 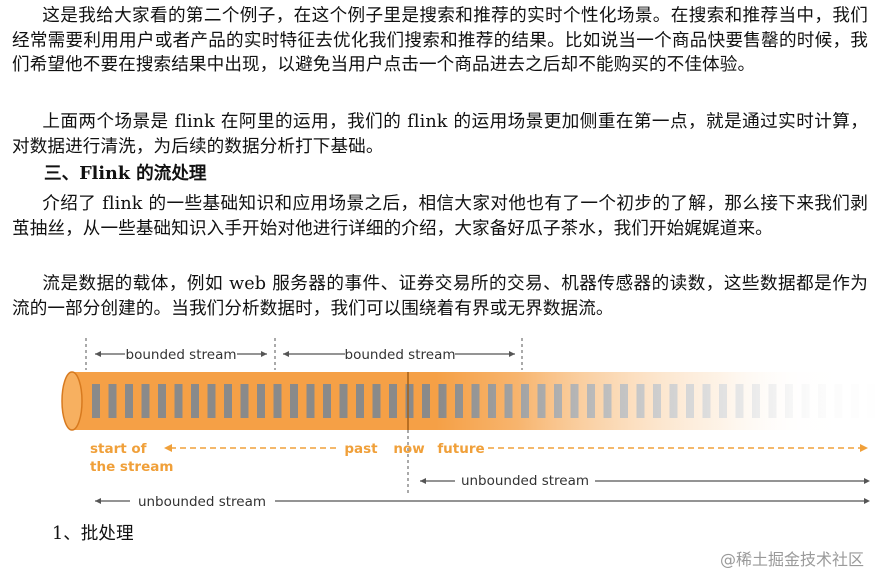 What do you see at coordinates (525, 481) in the screenshot?
I see `unbounded-stream-right-label: unbounded stream` at bounding box center [525, 481].